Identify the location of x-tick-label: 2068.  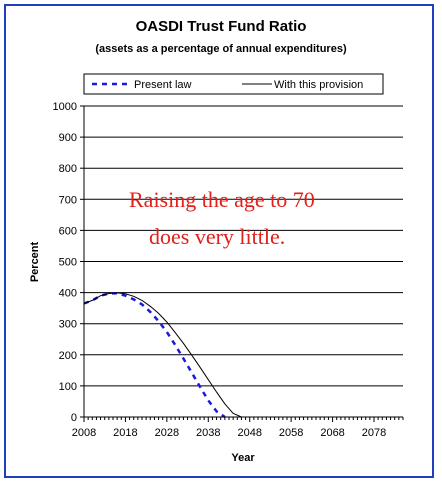
(332, 433).